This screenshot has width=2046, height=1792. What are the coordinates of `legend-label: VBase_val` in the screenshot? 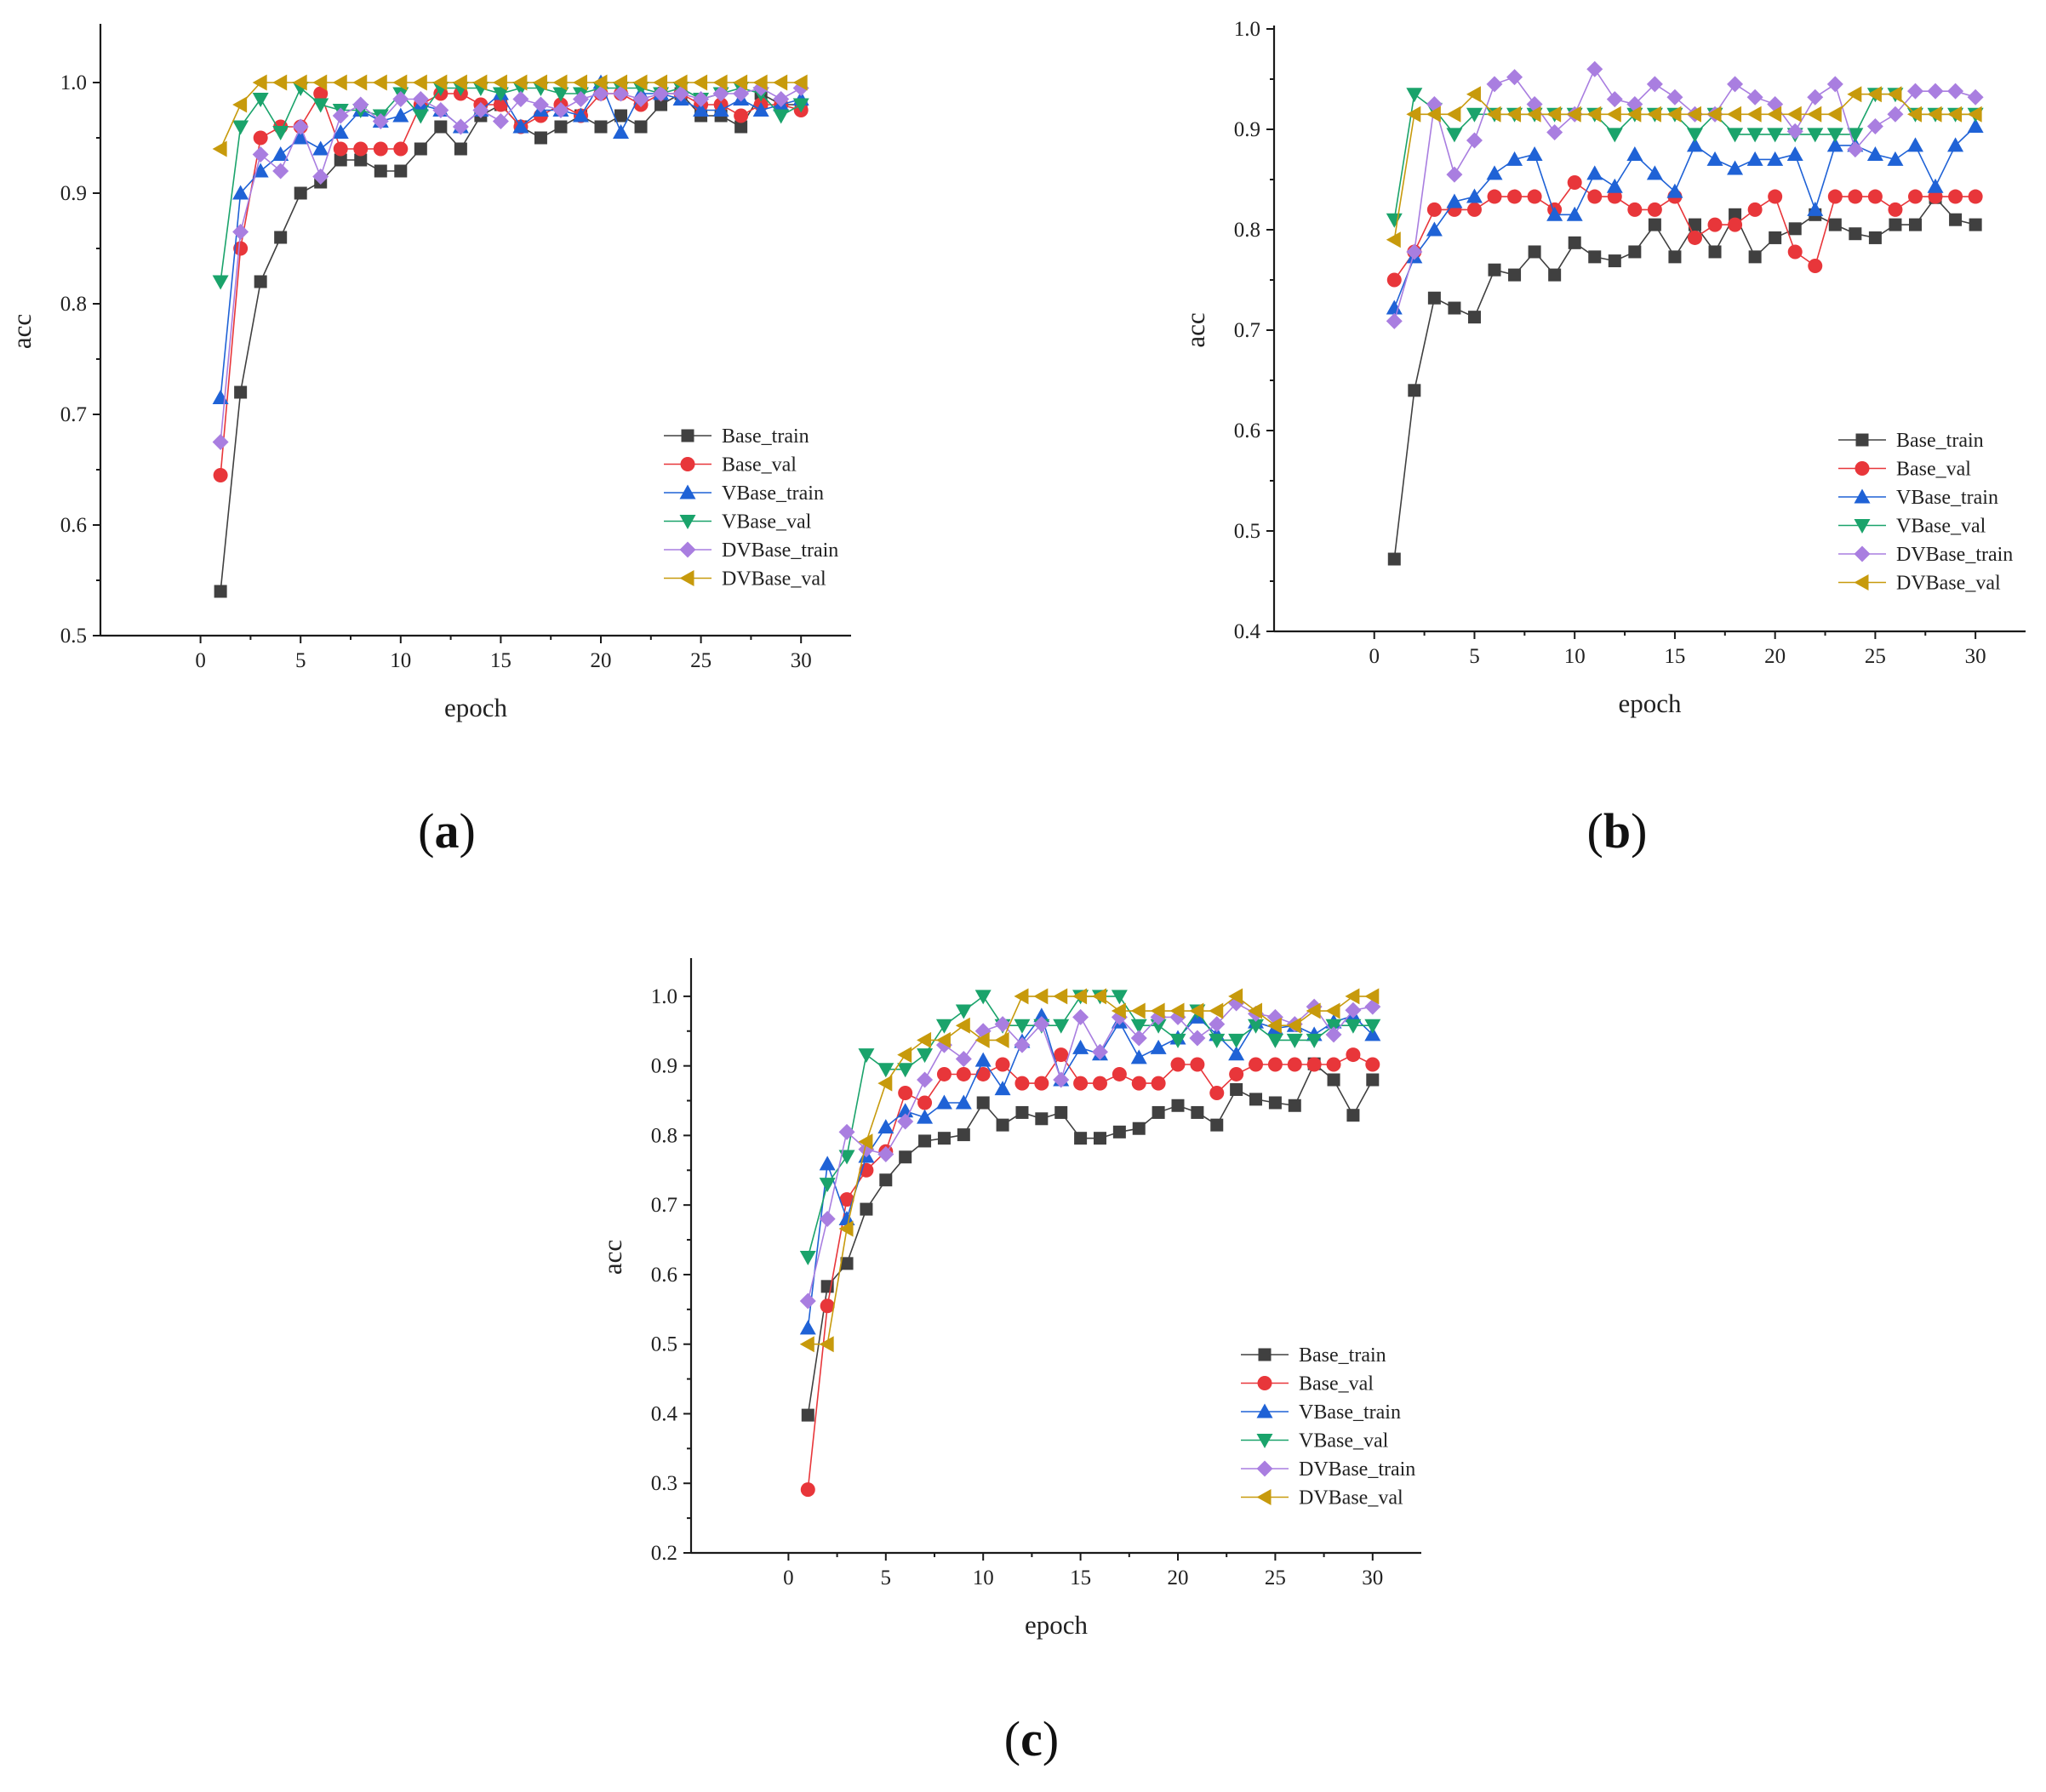 It's located at (1344, 1441).